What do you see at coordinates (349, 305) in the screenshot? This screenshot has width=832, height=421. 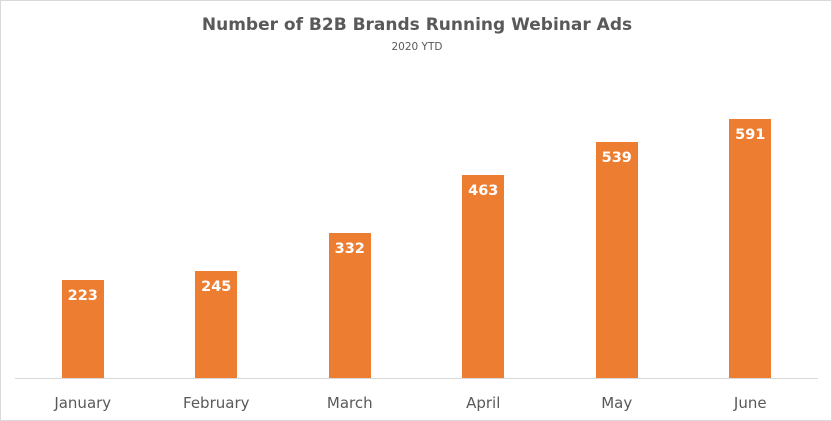 I see `bar-march: 332` at bounding box center [349, 305].